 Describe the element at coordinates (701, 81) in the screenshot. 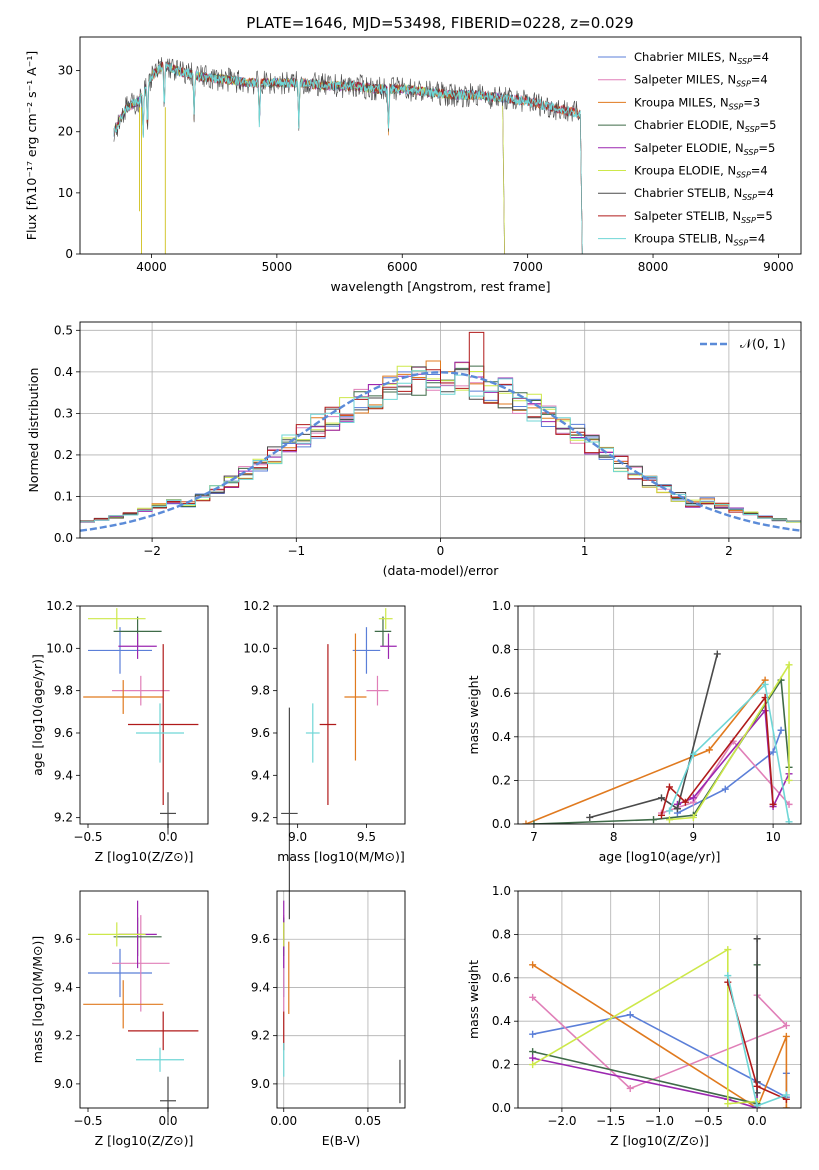

I see `legend-label: Salpeter MILES, NSSP=4` at that location.